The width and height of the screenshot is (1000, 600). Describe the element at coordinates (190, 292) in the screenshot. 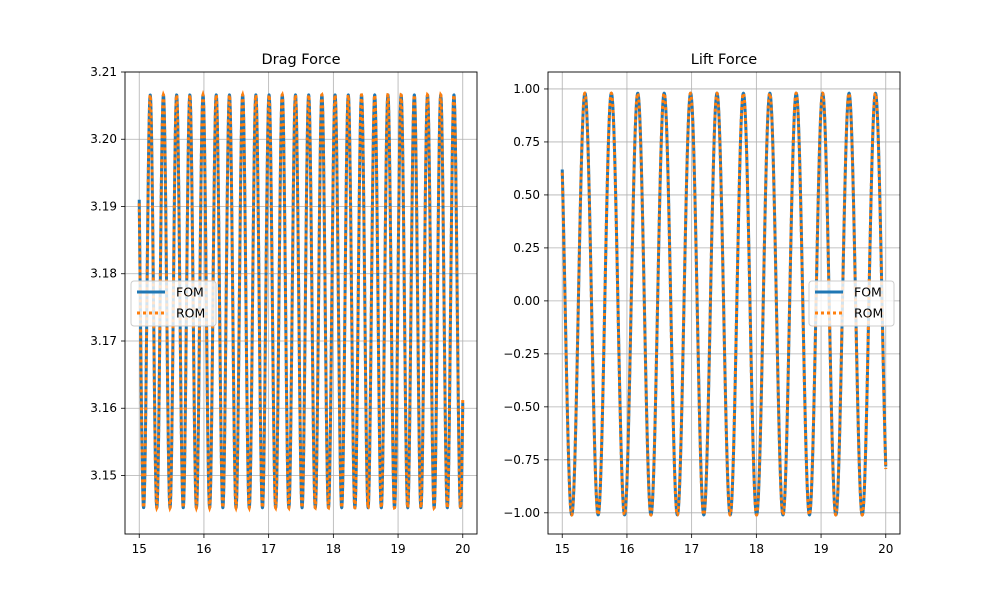

I see `drag-legend-fom-label: FOM` at that location.